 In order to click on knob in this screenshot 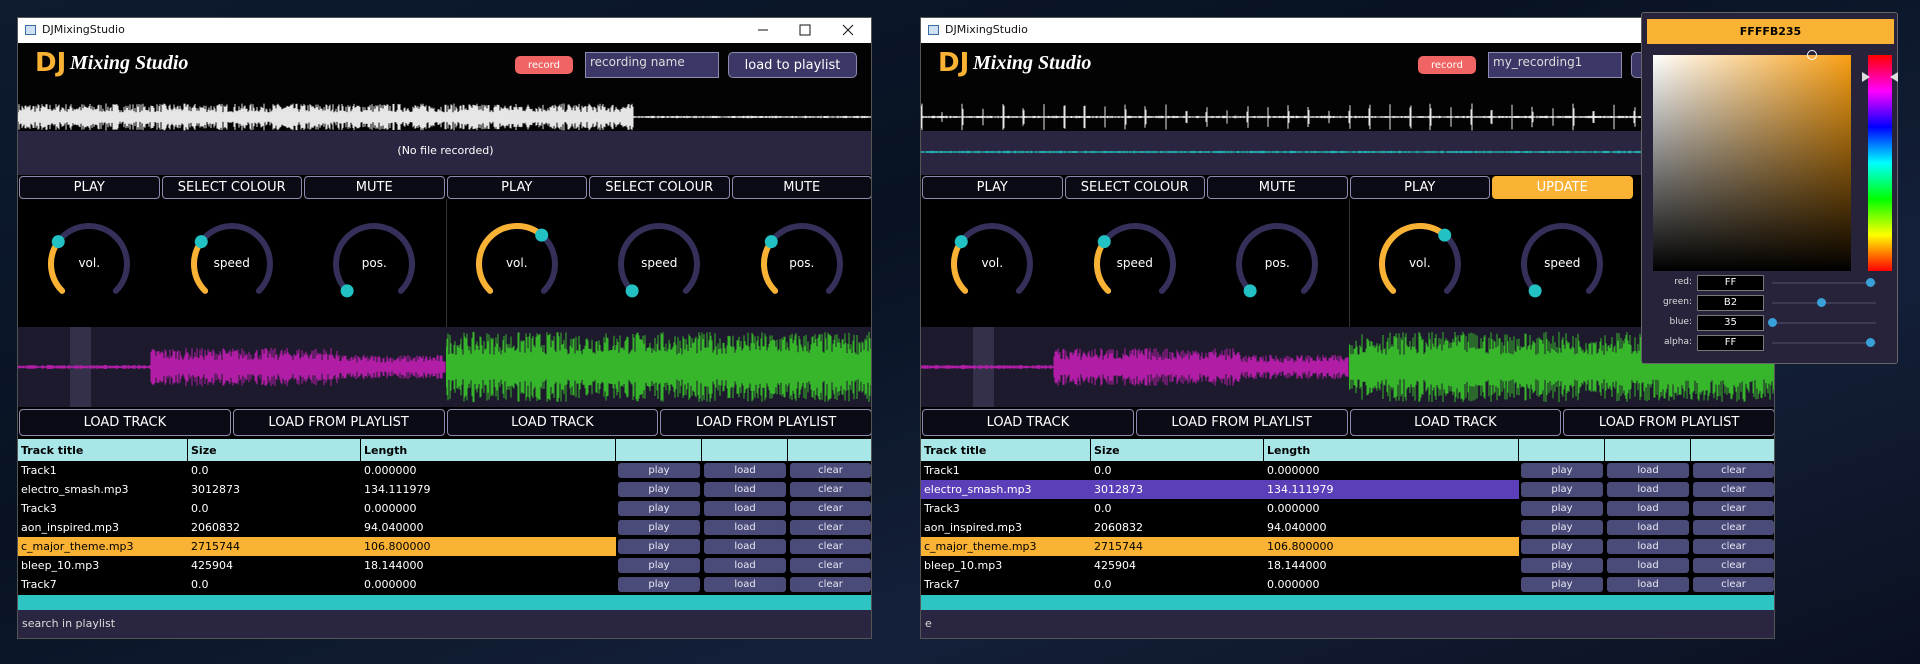, I will do `click(801, 258)`.